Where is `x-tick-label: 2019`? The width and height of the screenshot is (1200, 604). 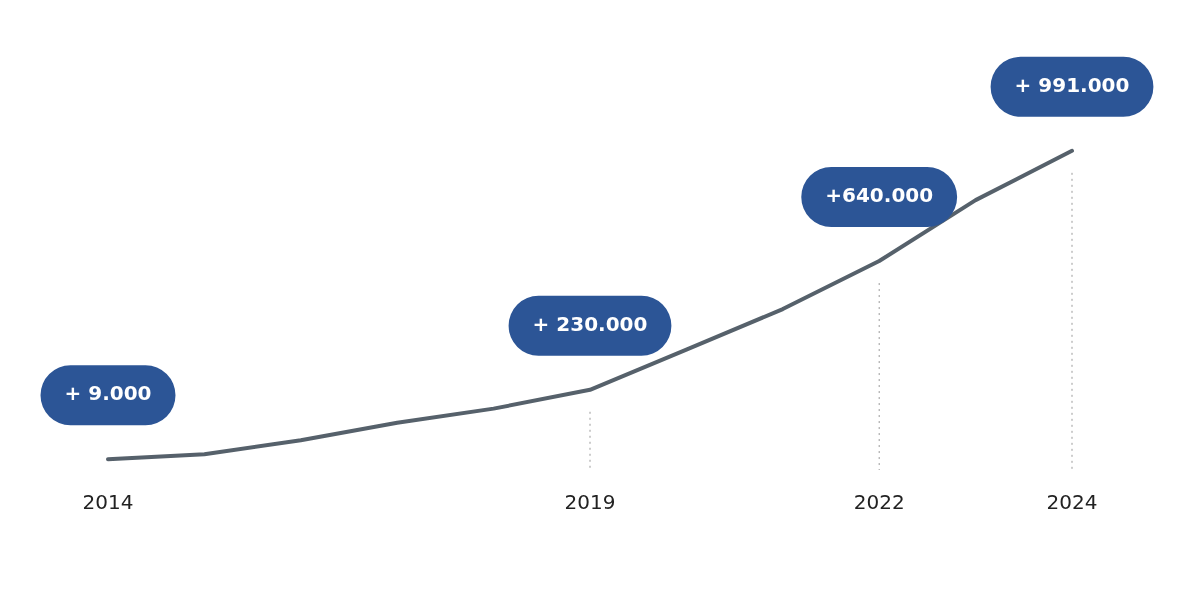
x-tick-label: 2019 is located at coordinates (590, 502).